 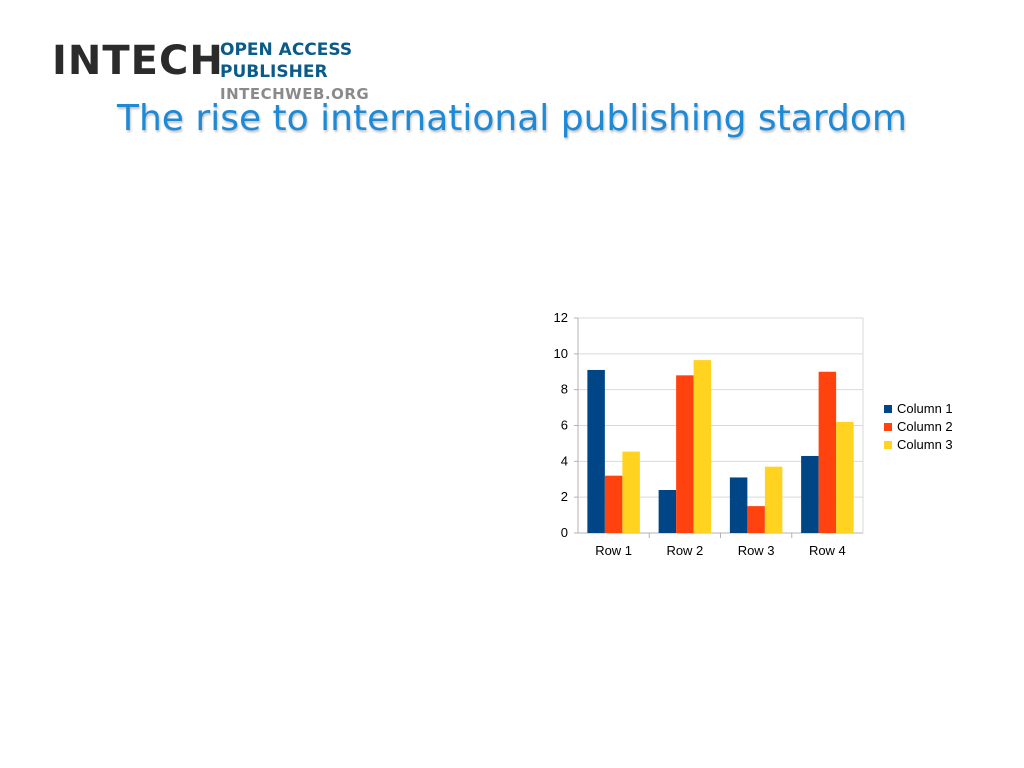 What do you see at coordinates (561, 317) in the screenshot?
I see `y-tick-label: 12` at bounding box center [561, 317].